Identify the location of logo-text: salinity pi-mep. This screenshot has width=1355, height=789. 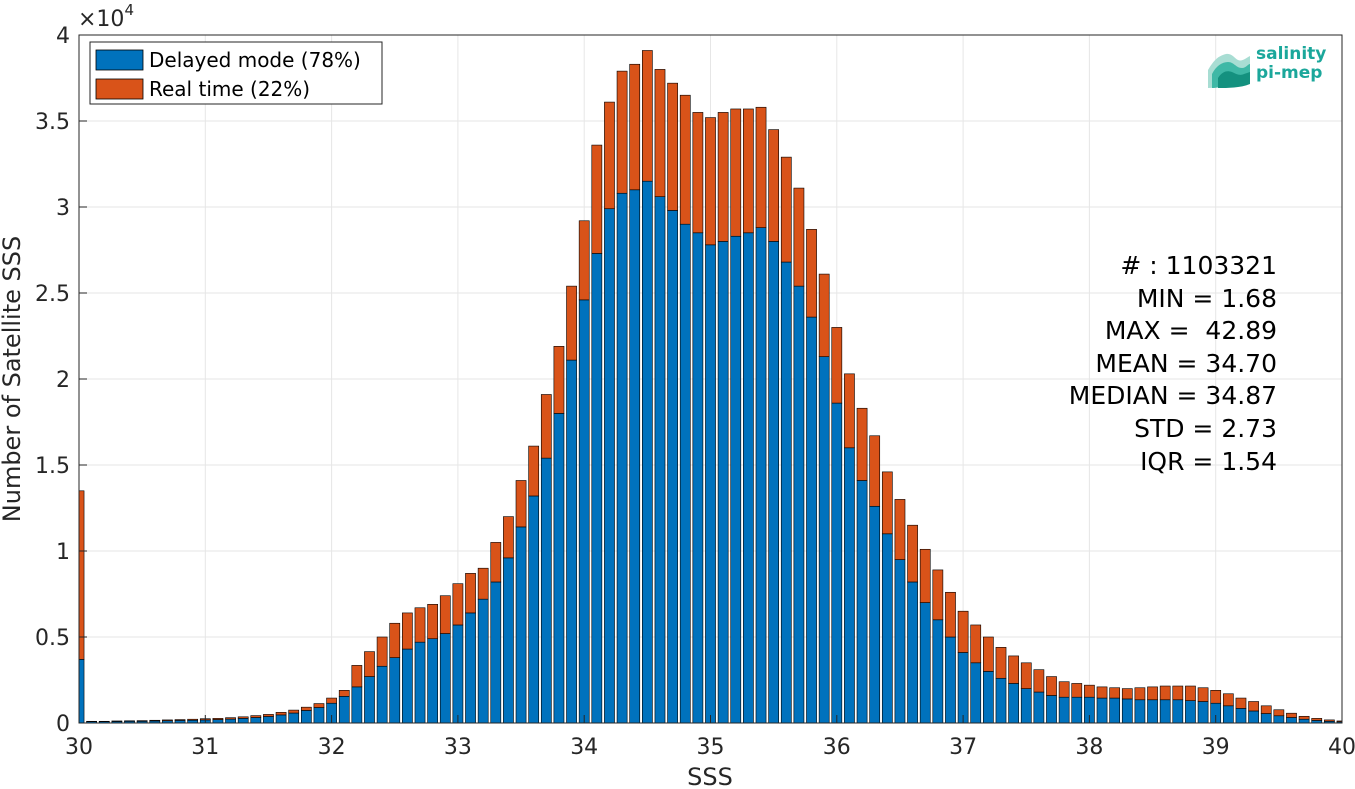
(1291, 64).